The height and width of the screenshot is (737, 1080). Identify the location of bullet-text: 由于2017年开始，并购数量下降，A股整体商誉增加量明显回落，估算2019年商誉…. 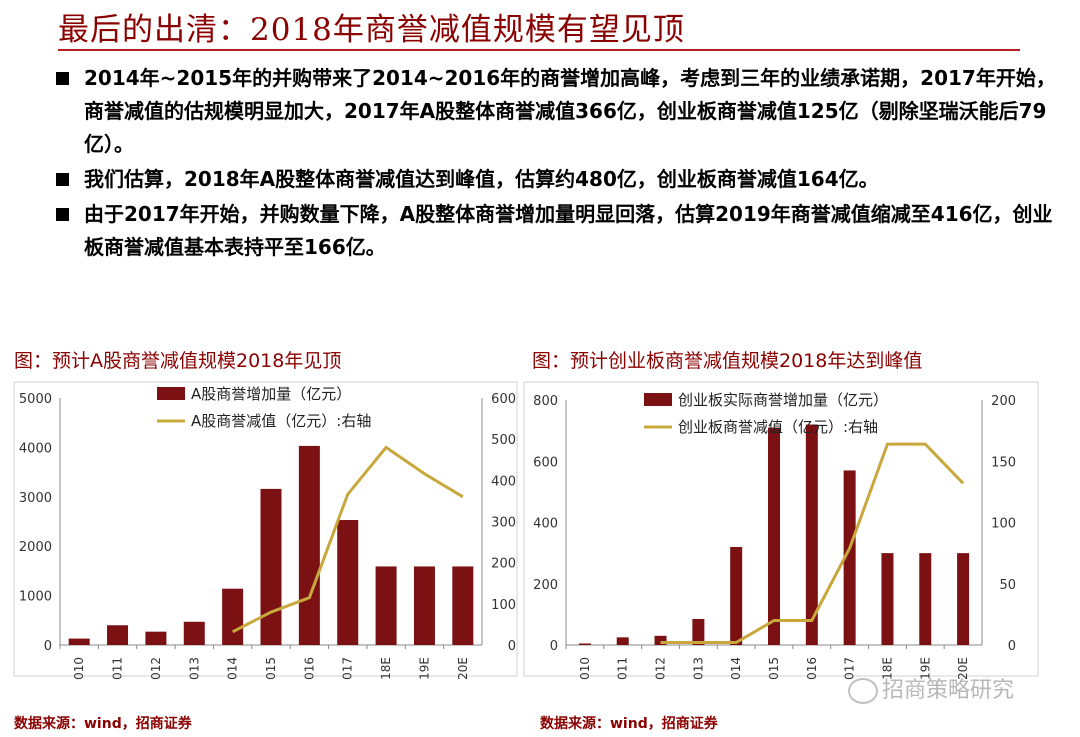
(568, 230).